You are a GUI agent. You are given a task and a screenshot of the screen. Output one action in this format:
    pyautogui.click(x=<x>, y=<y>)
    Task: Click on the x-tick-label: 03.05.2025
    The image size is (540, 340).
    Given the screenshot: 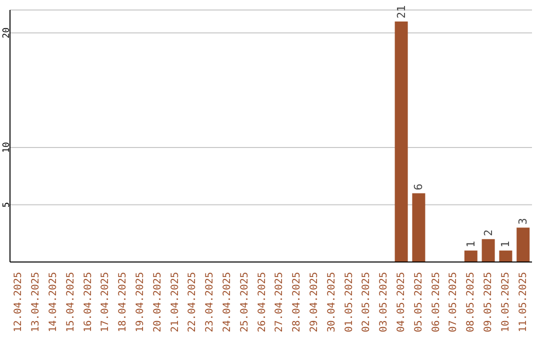 What is the action you would take?
    pyautogui.click(x=384, y=302)
    